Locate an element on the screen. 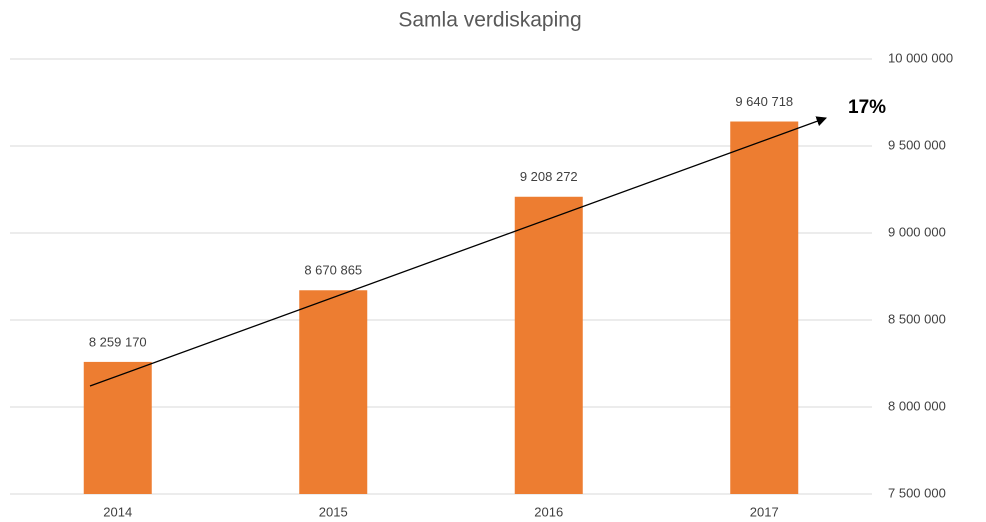  y-tick-label: 8 500 000 is located at coordinates (917, 318).